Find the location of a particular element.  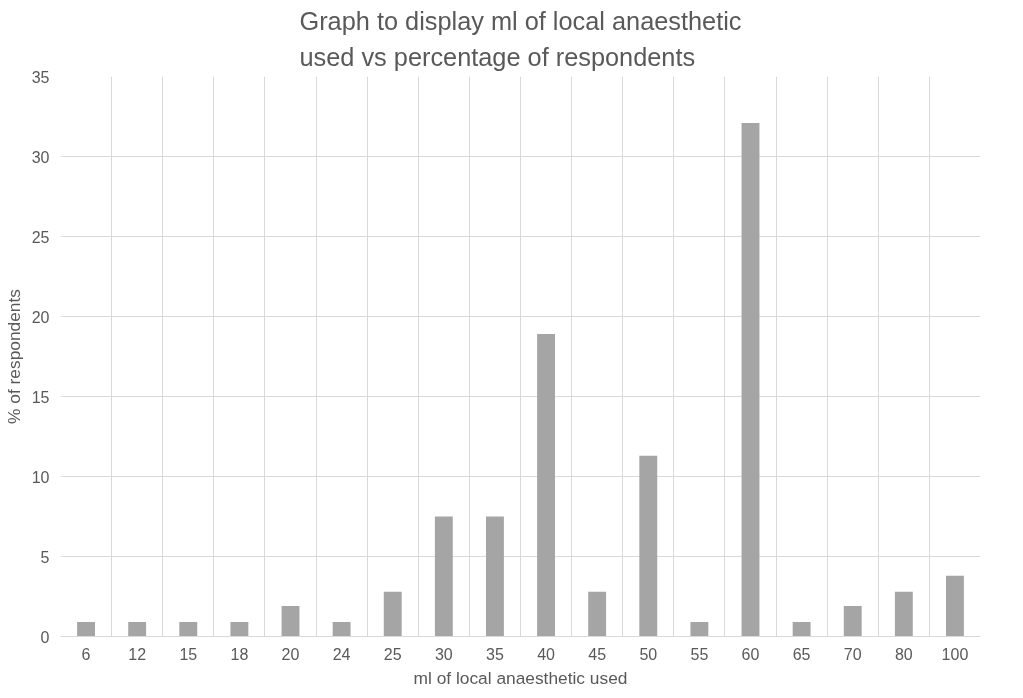

x-tick-label: 20 is located at coordinates (290, 654).